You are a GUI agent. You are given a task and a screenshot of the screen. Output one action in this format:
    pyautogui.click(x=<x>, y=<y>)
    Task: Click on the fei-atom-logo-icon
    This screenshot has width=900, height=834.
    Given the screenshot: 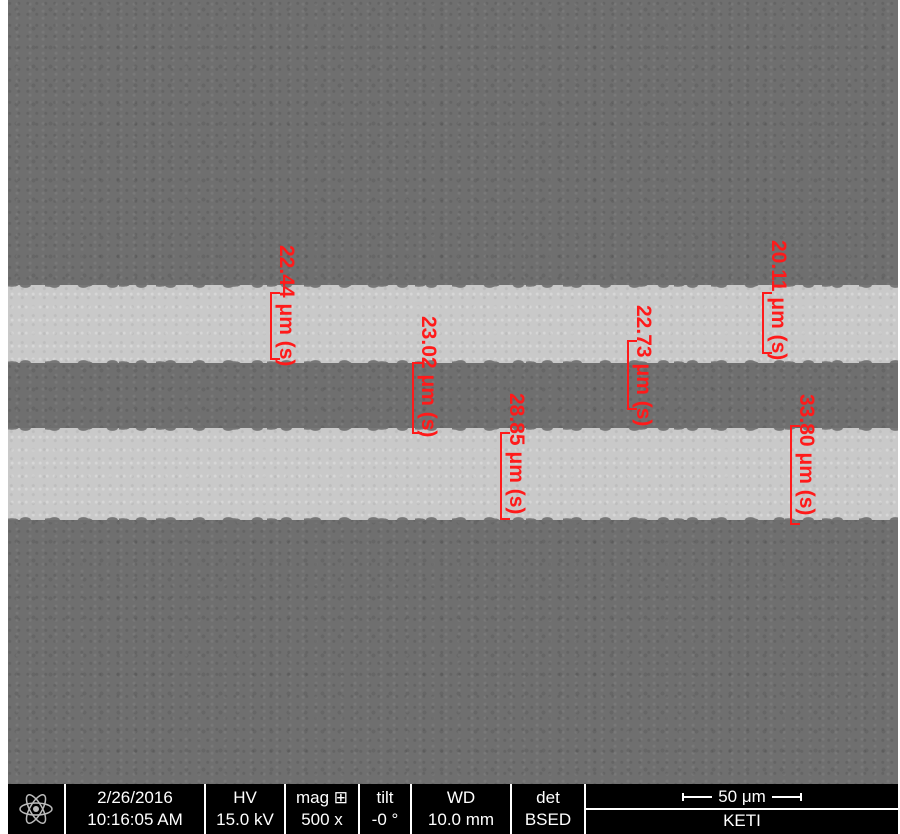 What is the action you would take?
    pyautogui.click(x=36, y=809)
    